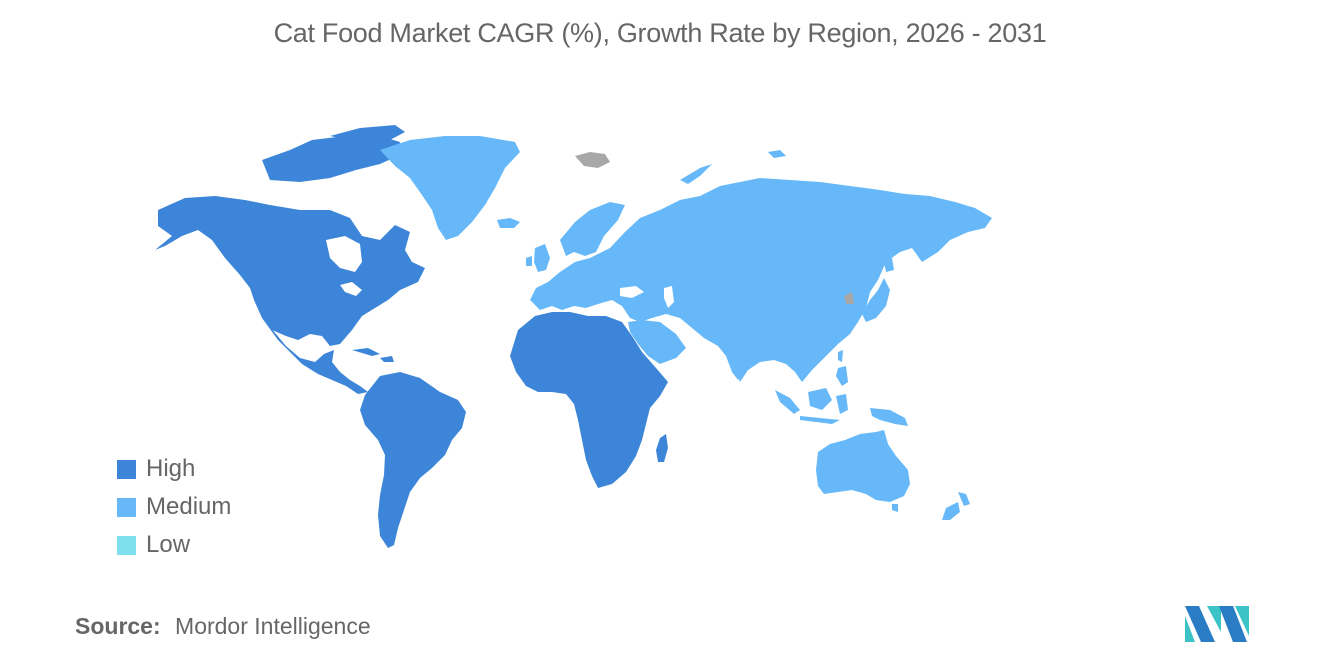 Image resolution: width=1320 pixels, height=665 pixels. I want to click on legend-swatch-low, so click(126, 545).